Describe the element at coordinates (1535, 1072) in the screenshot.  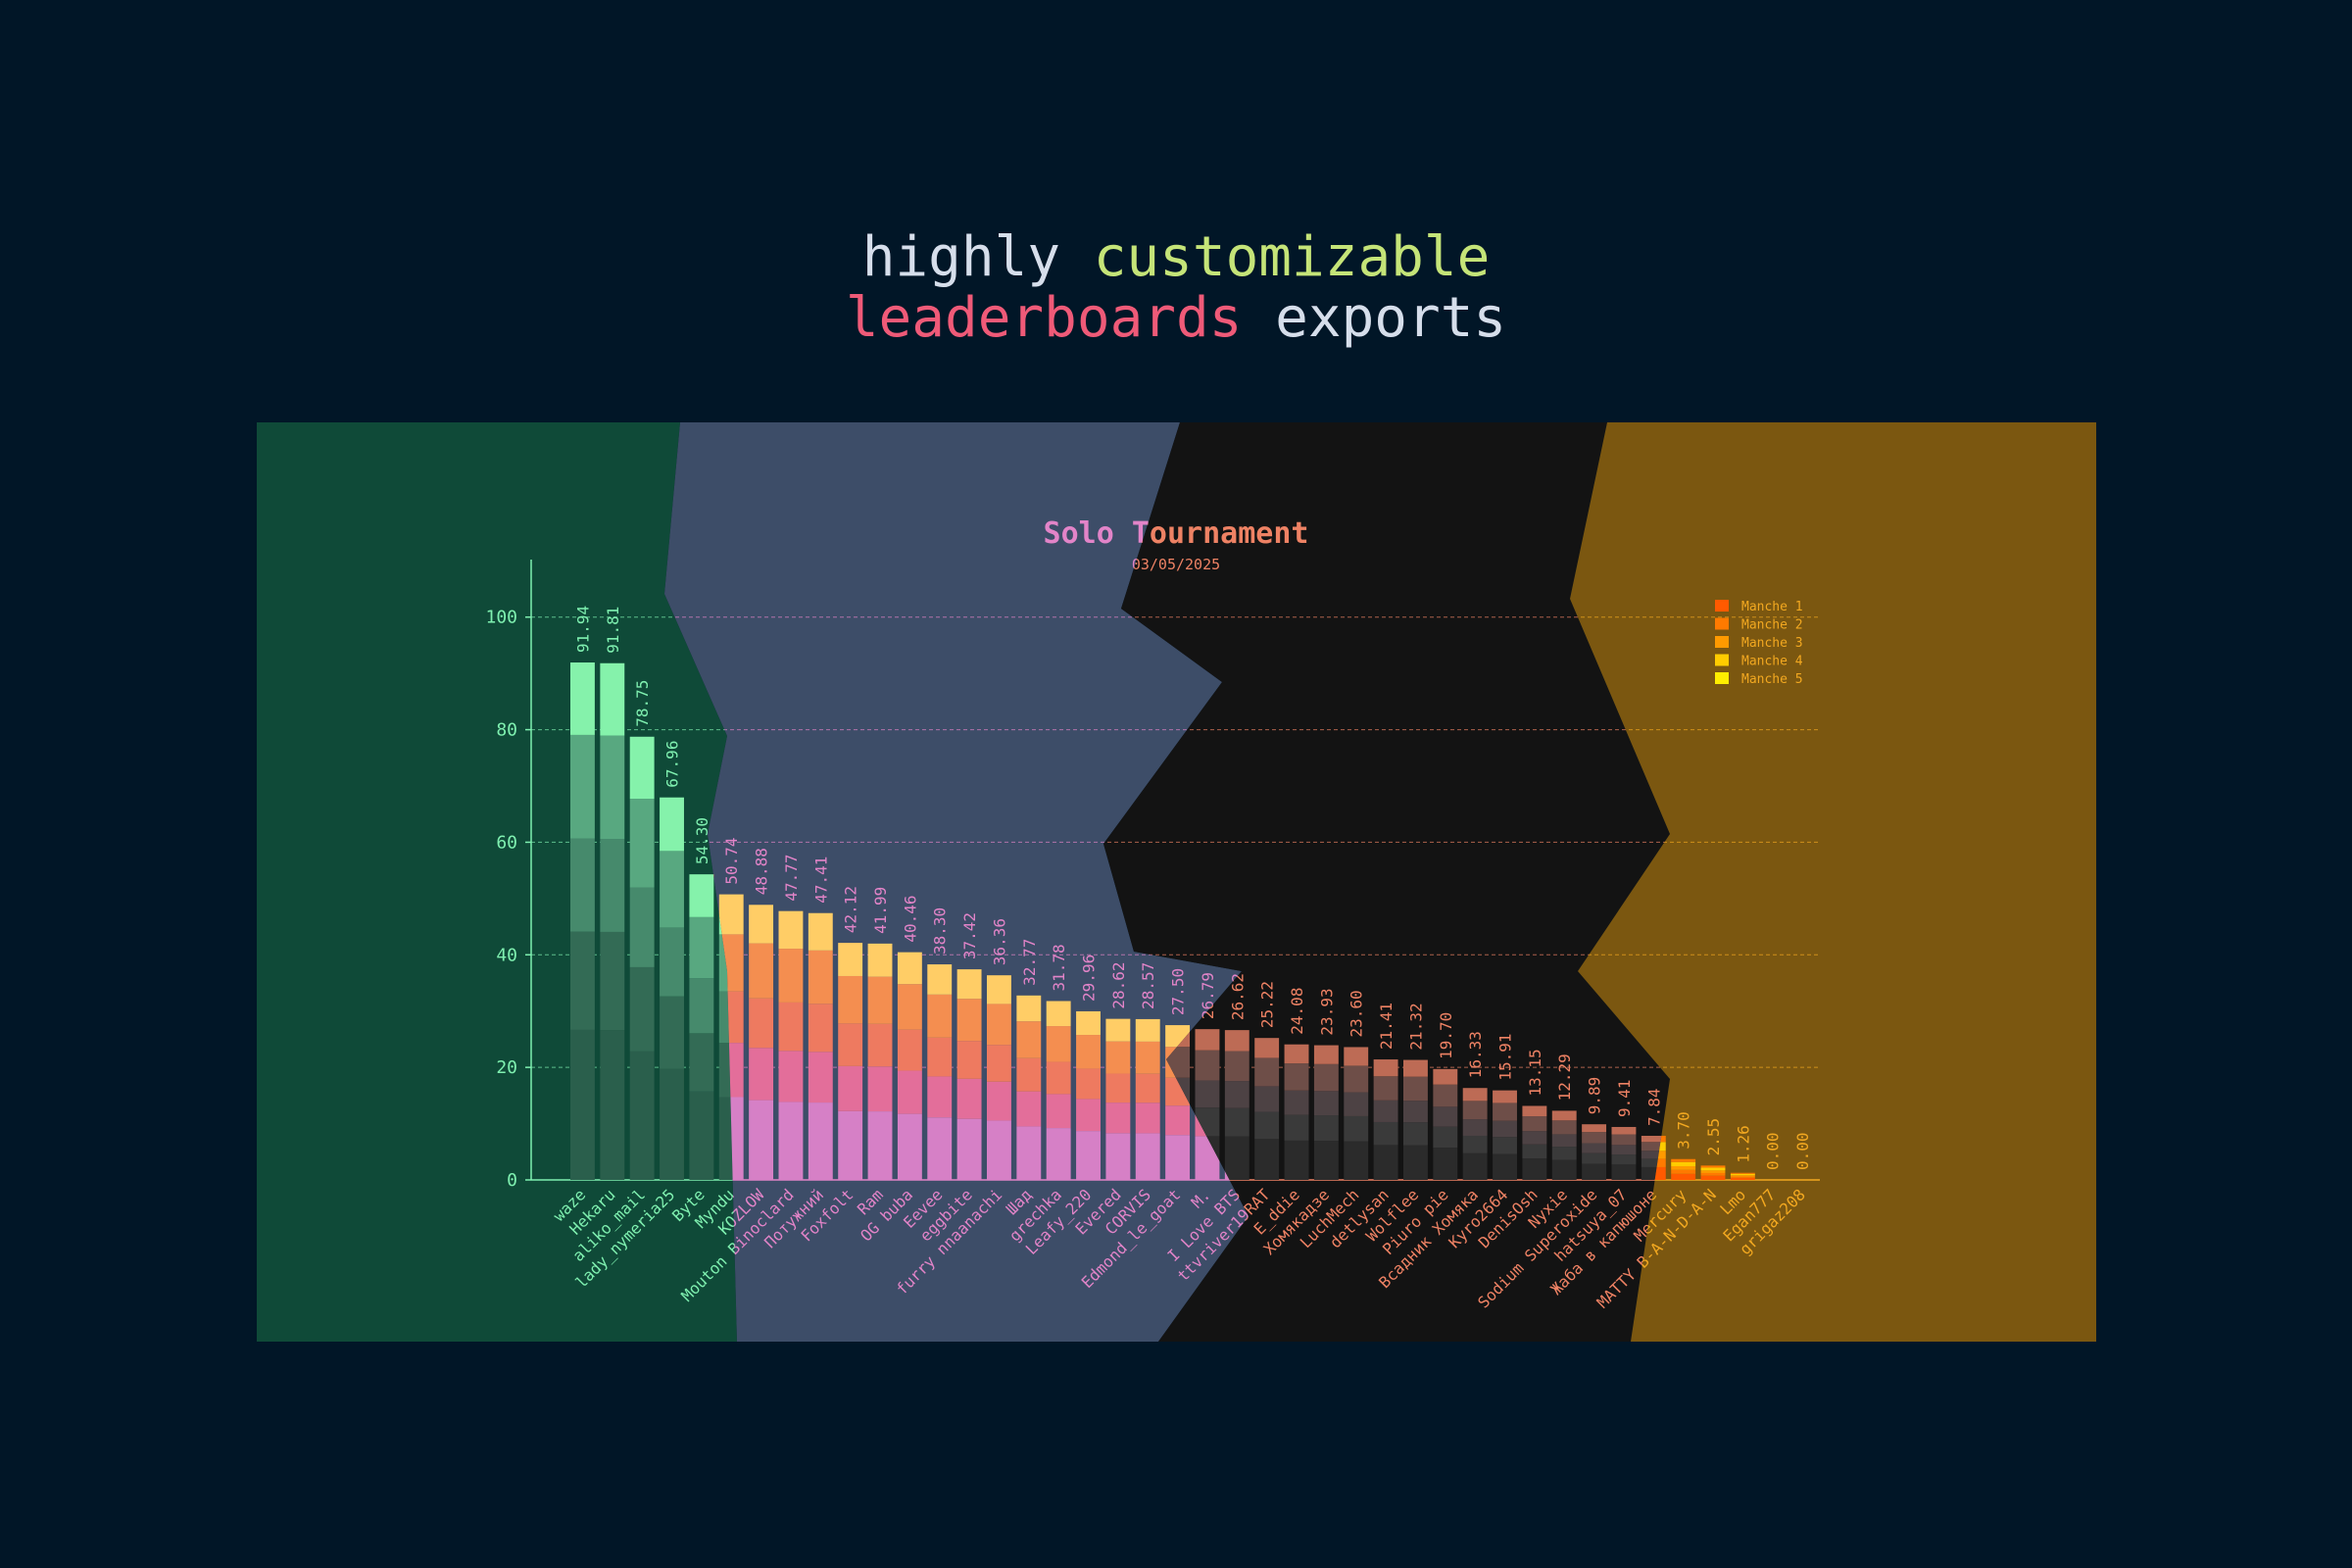
I see `bar-value-label: 13.15` at that location.